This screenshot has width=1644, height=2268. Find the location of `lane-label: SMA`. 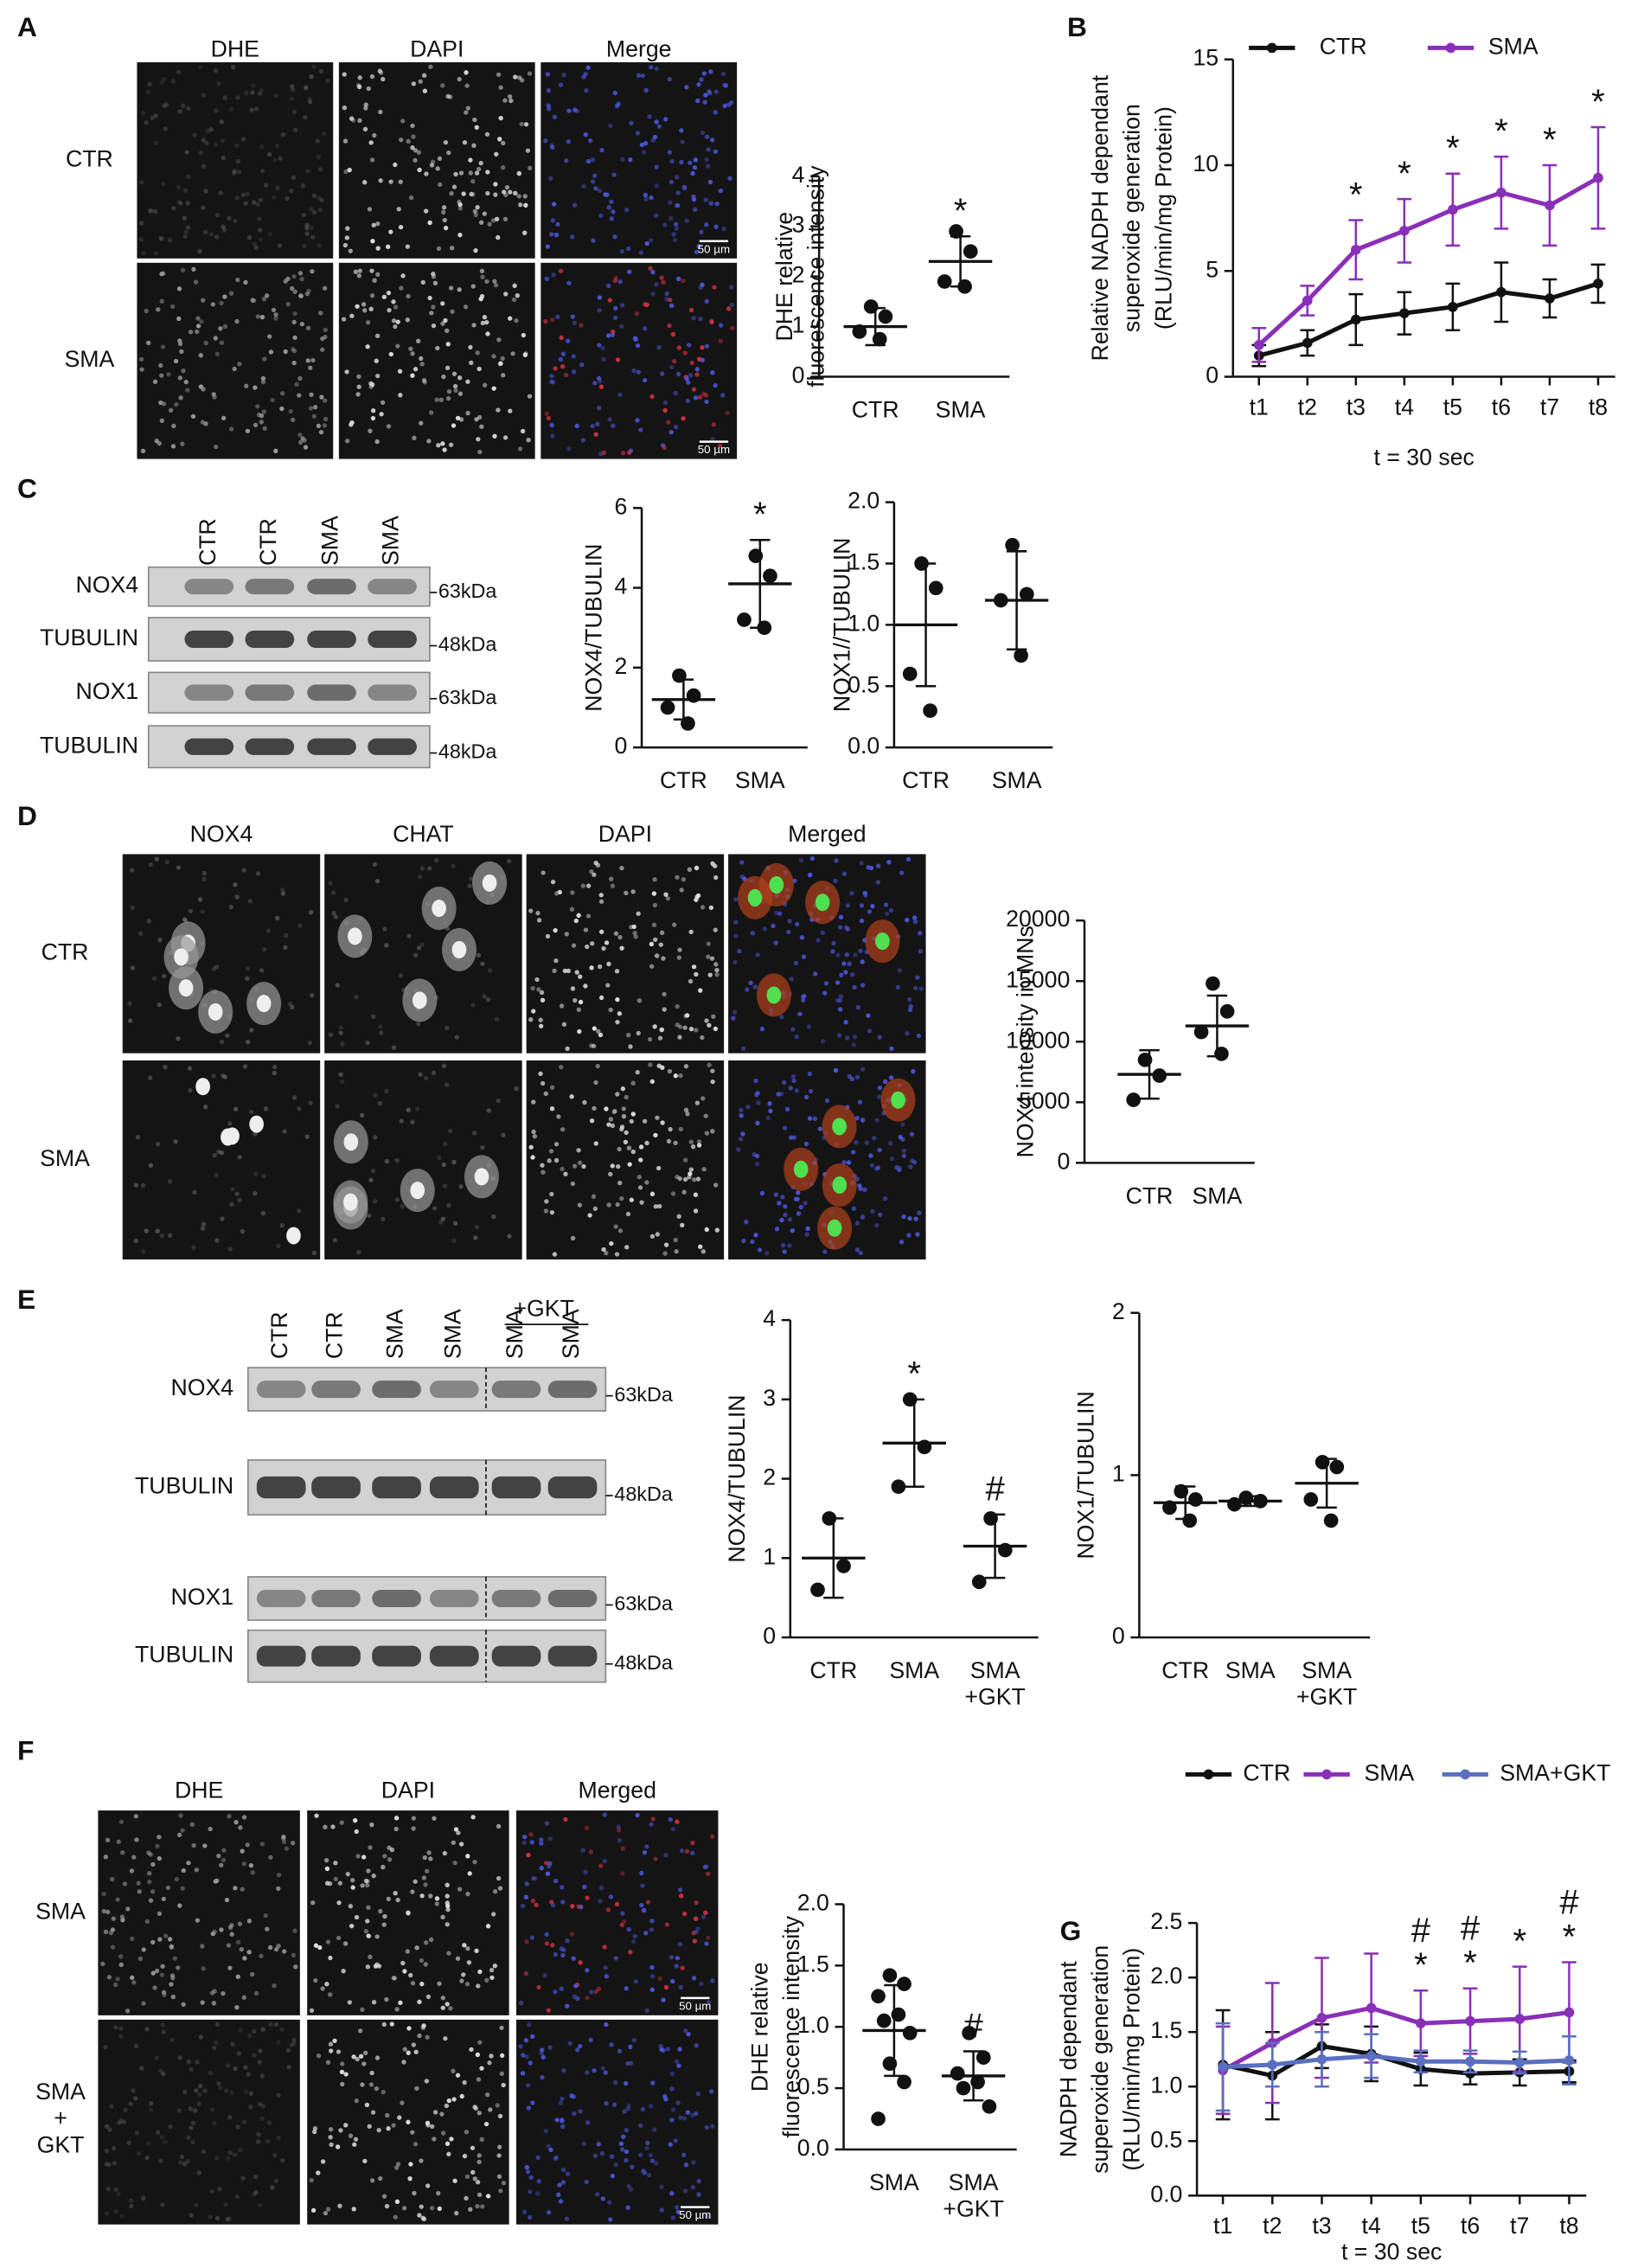

lane-label: SMA is located at coordinates (330, 541).